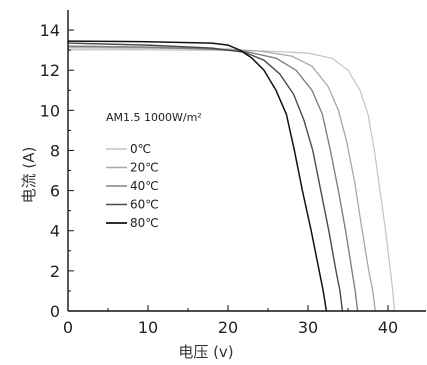 This screenshot has width=427, height=365. Describe the element at coordinates (55, 271) in the screenshot. I see `y-tick-label: 2` at that location.